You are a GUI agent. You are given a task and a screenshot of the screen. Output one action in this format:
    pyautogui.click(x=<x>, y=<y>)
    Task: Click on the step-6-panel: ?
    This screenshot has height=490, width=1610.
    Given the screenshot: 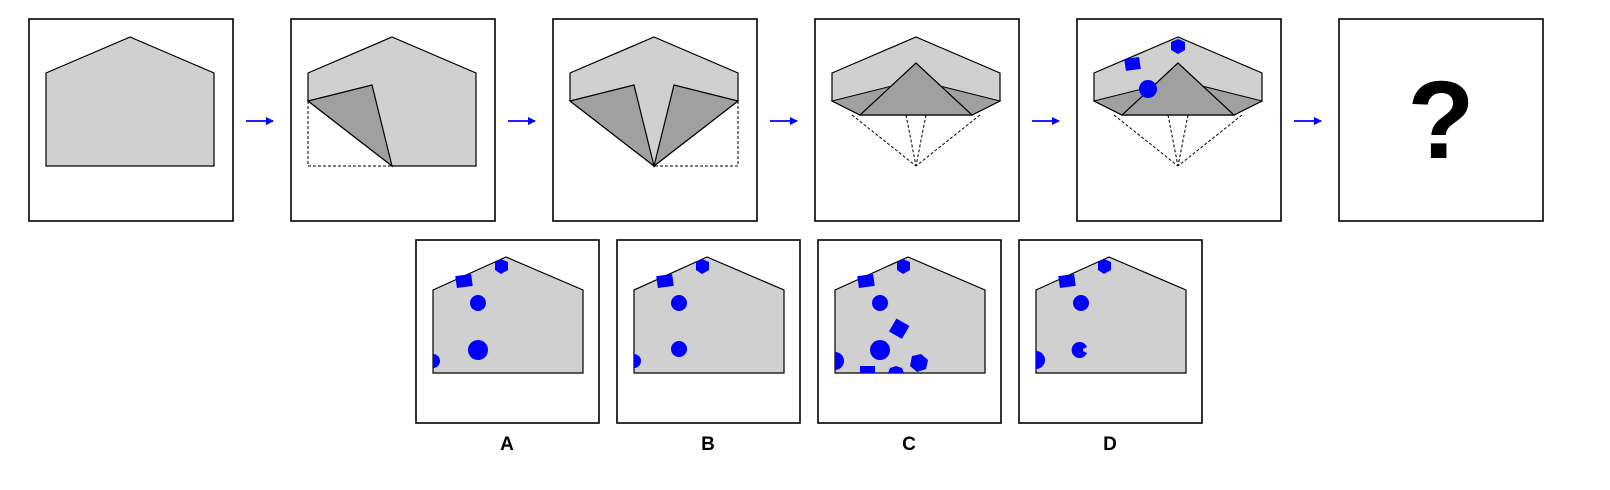 What is the action you would take?
    pyautogui.click(x=1441, y=120)
    